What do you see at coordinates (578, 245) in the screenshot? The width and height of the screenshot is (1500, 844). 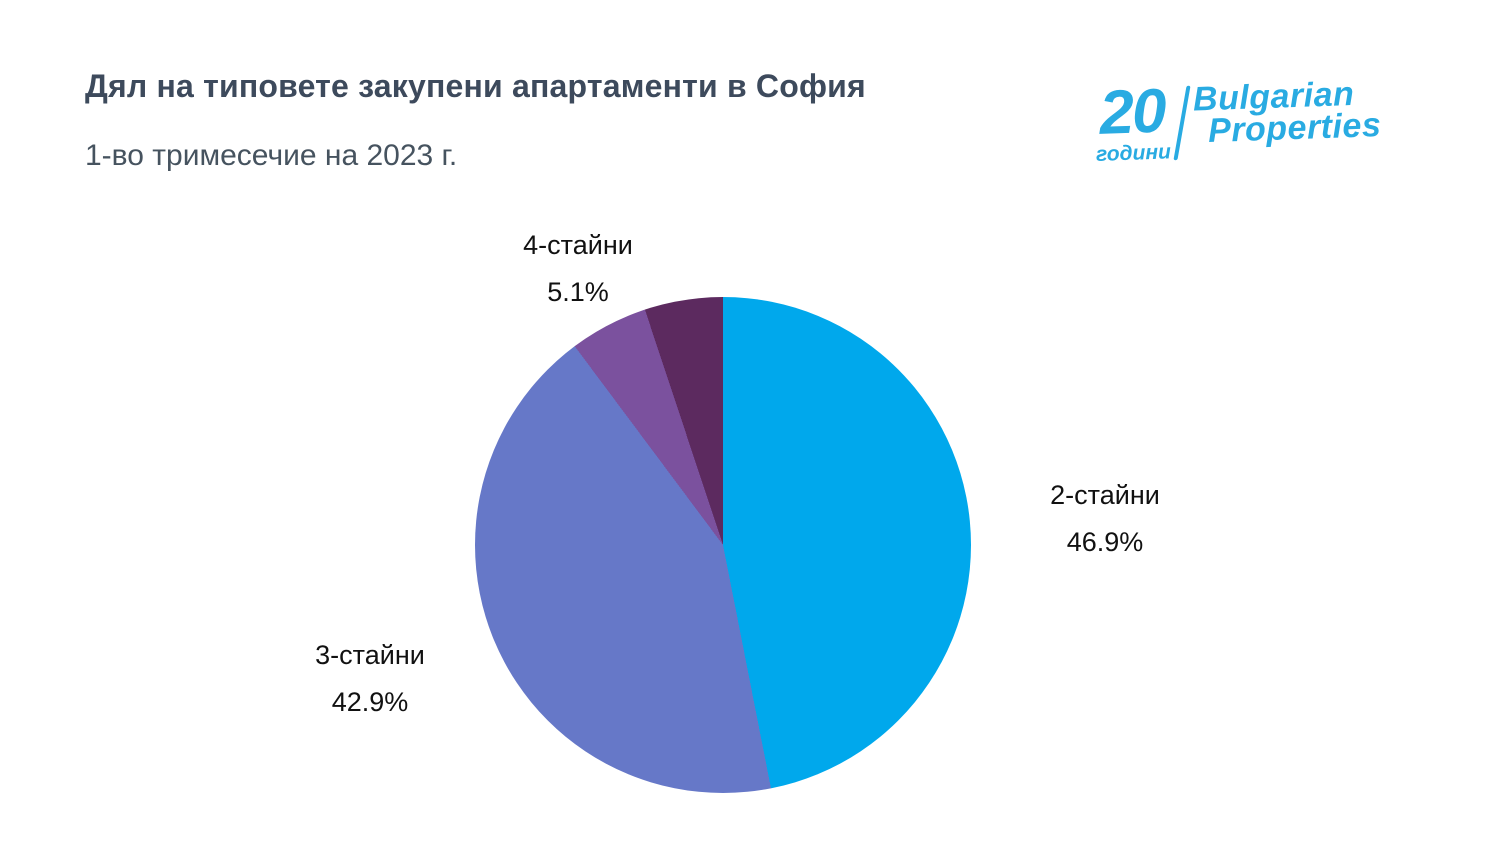 I see `slice-label-4-rooms-name: 4-стайни` at bounding box center [578, 245].